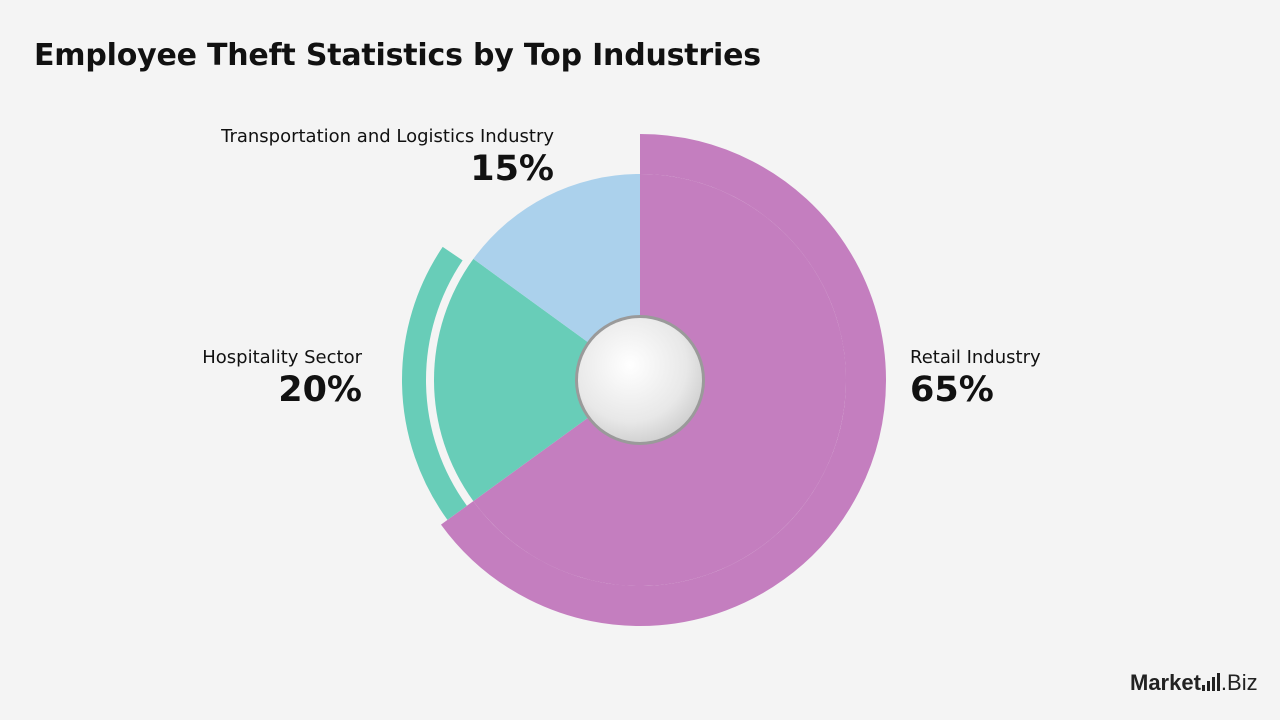 This screenshot has width=1280, height=720. I want to click on slice-name: Transportation and Logistics Industry, so click(387, 136).